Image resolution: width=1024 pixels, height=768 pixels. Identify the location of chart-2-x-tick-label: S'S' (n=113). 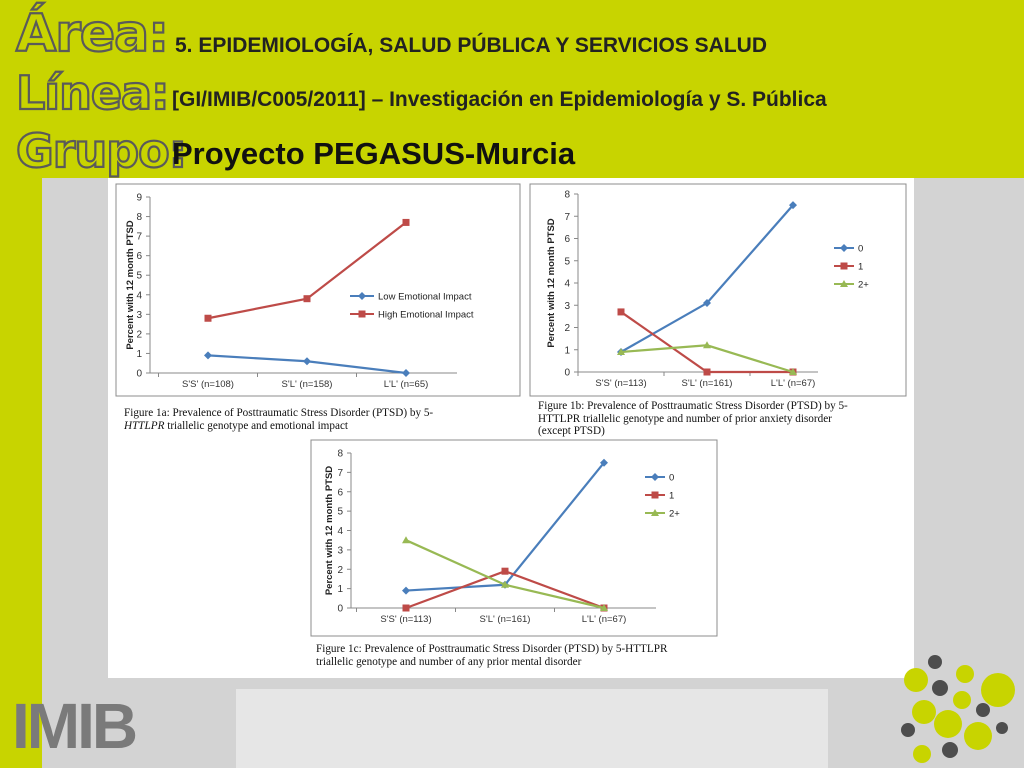
(620, 383).